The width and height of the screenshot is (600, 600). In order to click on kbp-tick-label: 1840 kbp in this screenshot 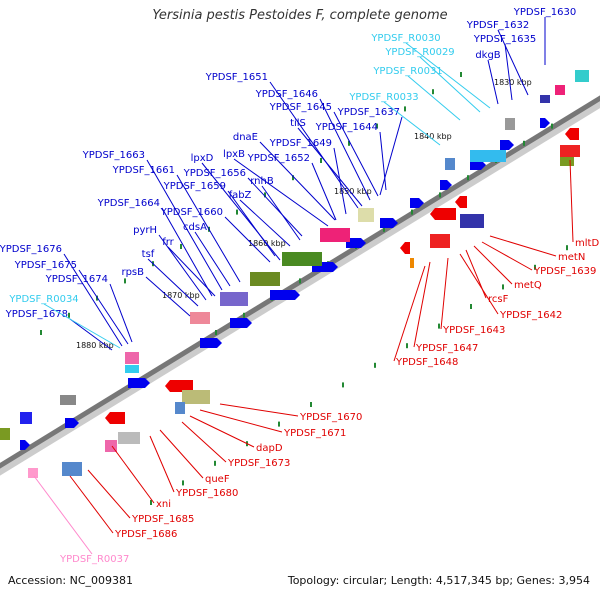, I will do `click(433, 136)`.